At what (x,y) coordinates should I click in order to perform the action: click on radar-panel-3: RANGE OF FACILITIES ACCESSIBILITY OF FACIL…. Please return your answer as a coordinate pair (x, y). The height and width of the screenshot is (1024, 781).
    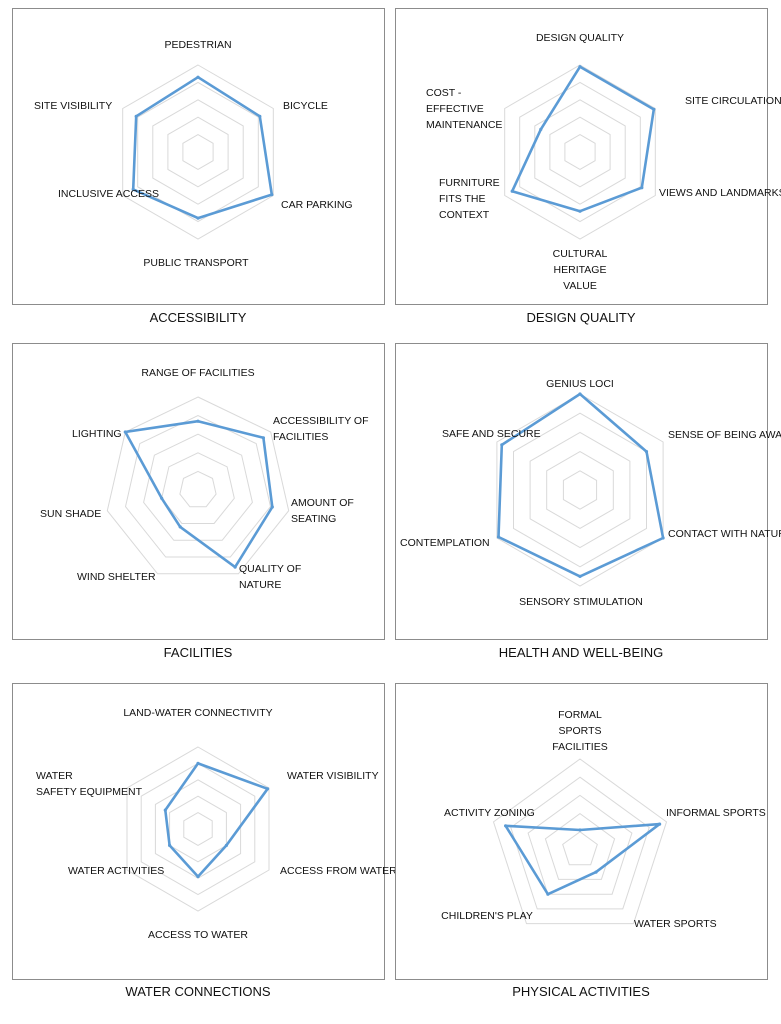
    Looking at the image, I should click on (198, 491).